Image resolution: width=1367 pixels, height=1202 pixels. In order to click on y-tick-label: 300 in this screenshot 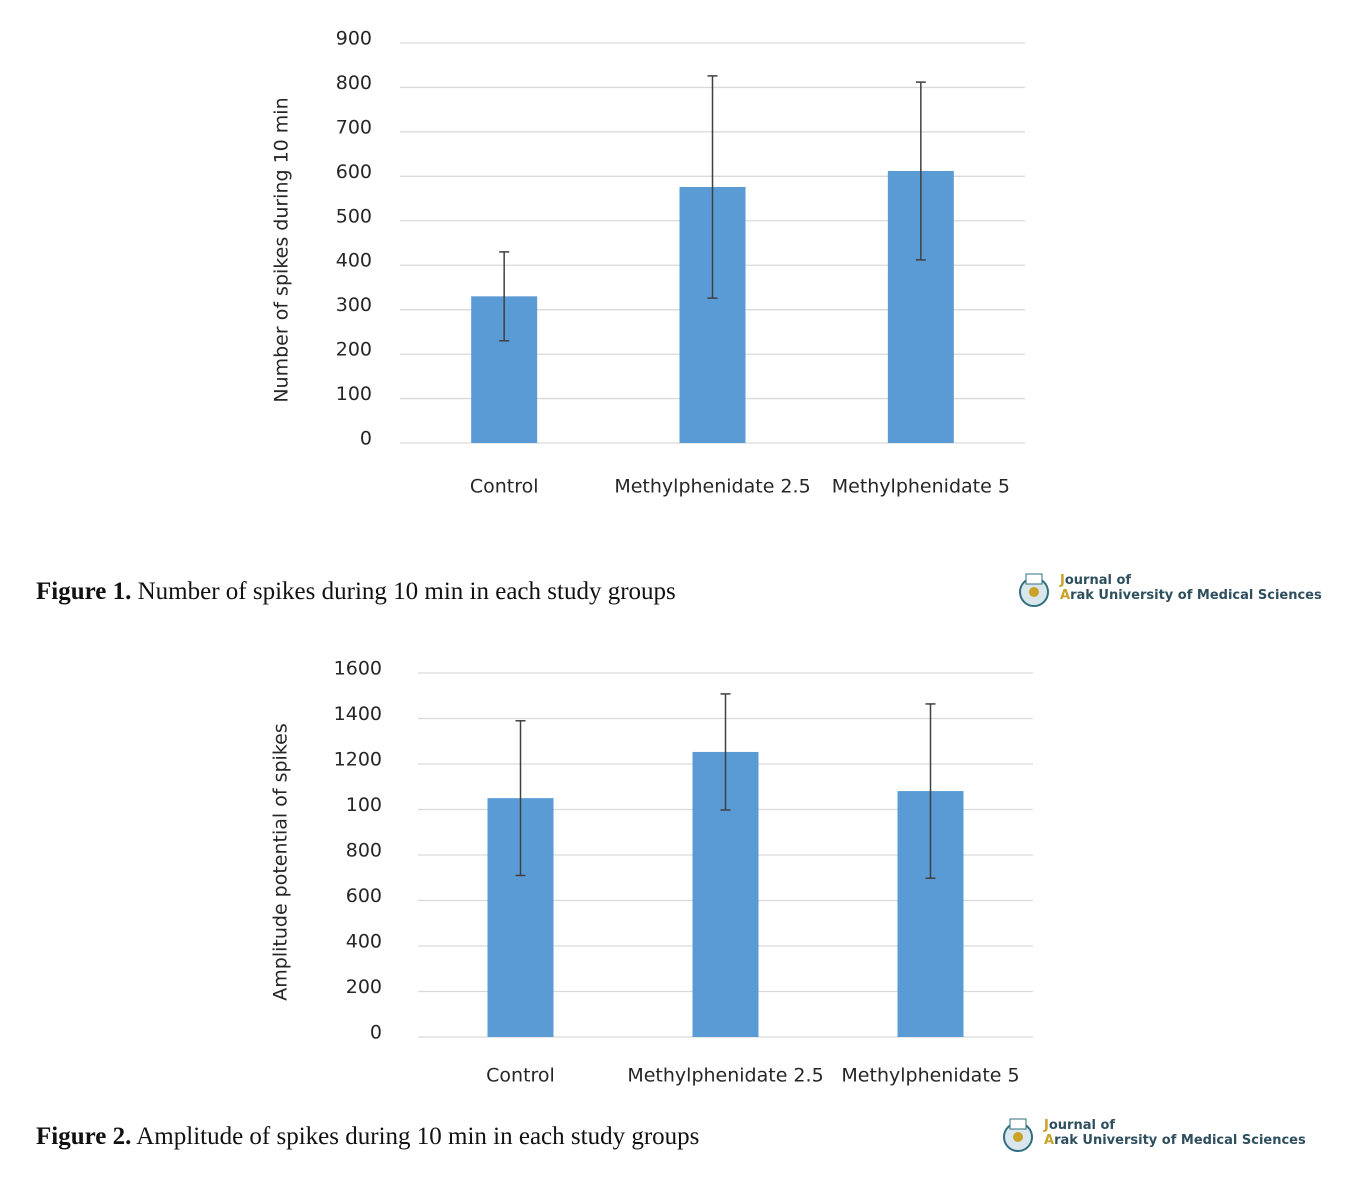, I will do `click(354, 305)`.